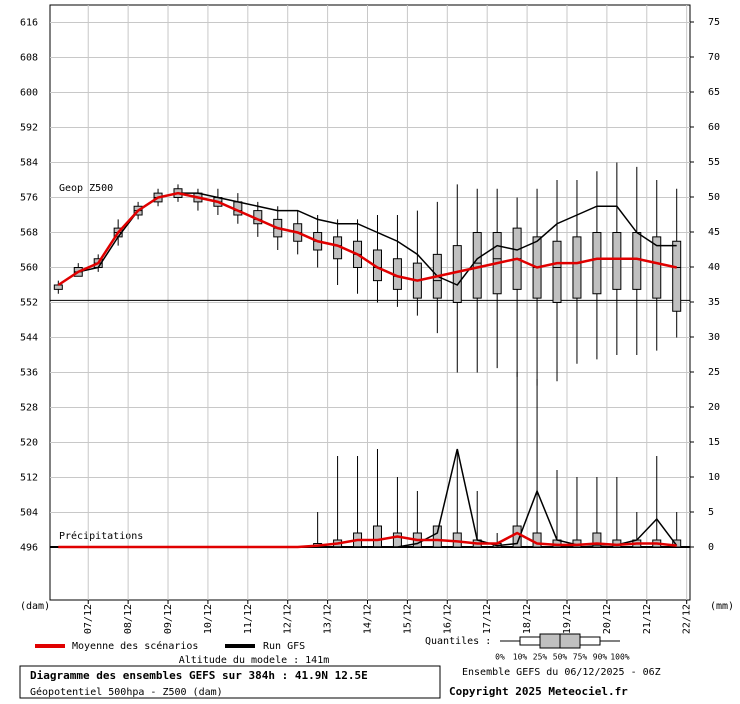  I want to click on y-tick-label: 552, so click(29, 303).